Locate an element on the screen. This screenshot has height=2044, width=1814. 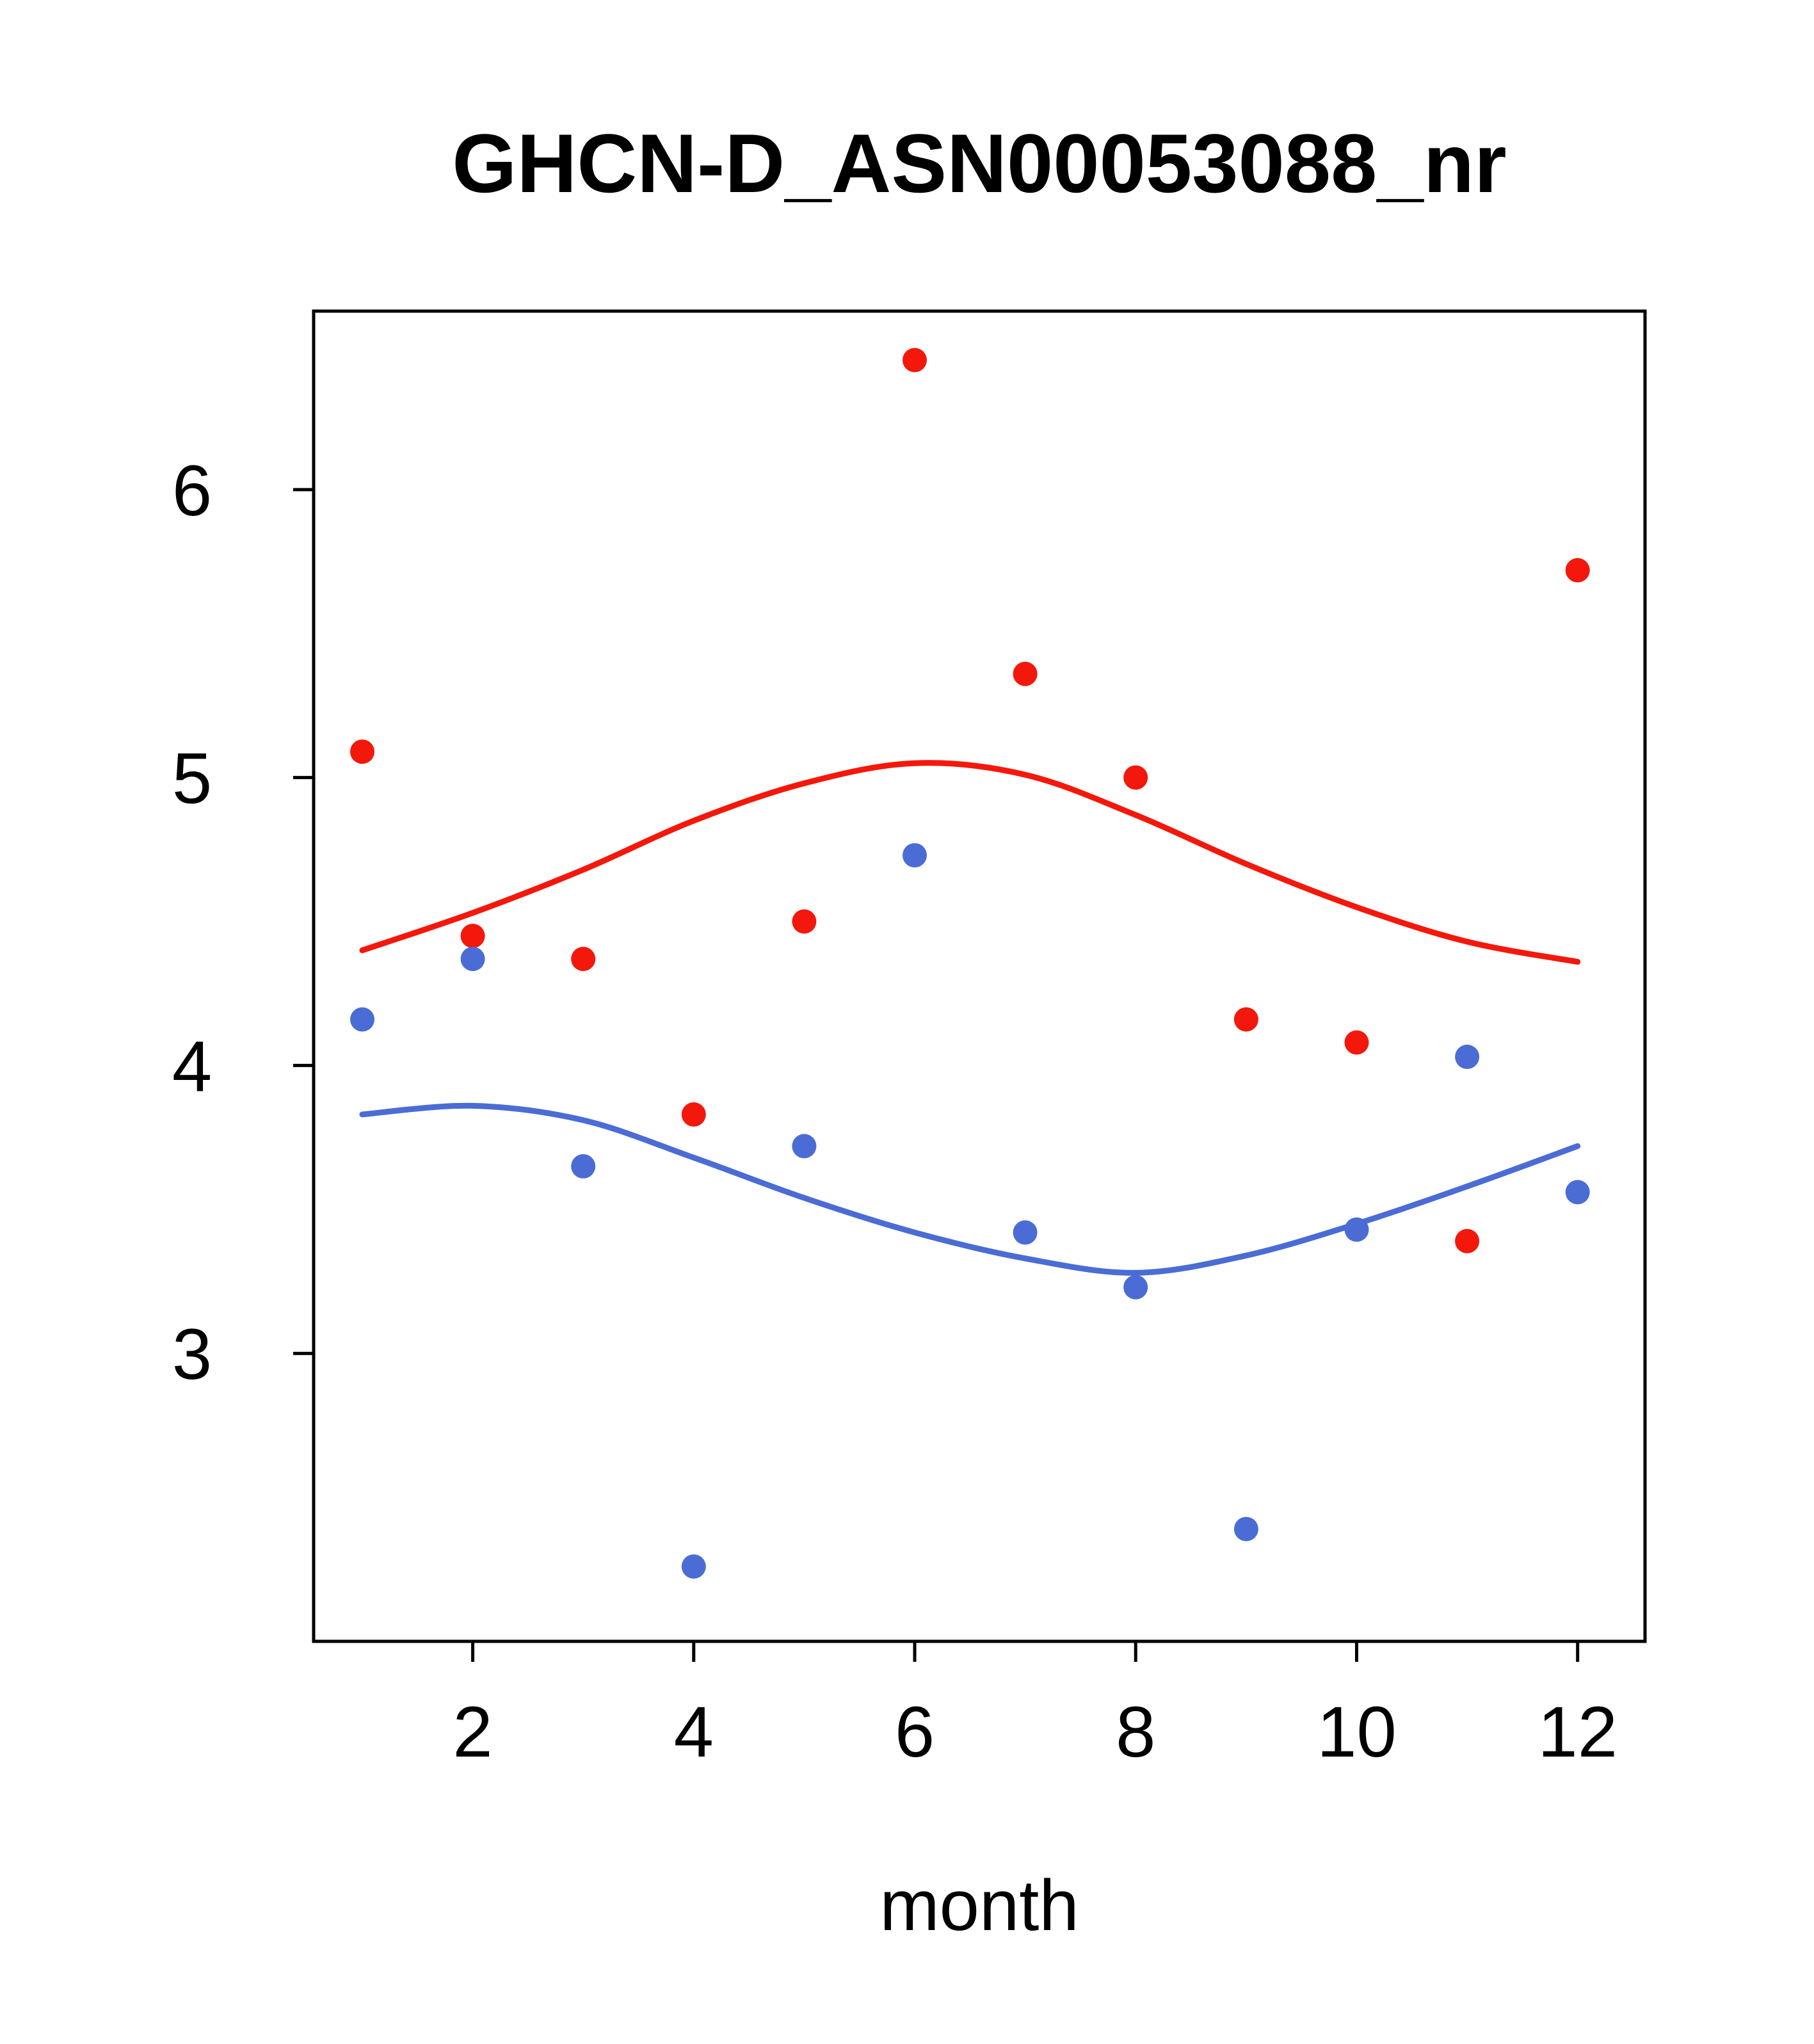
y-tick-label: 6 is located at coordinates (192, 491).